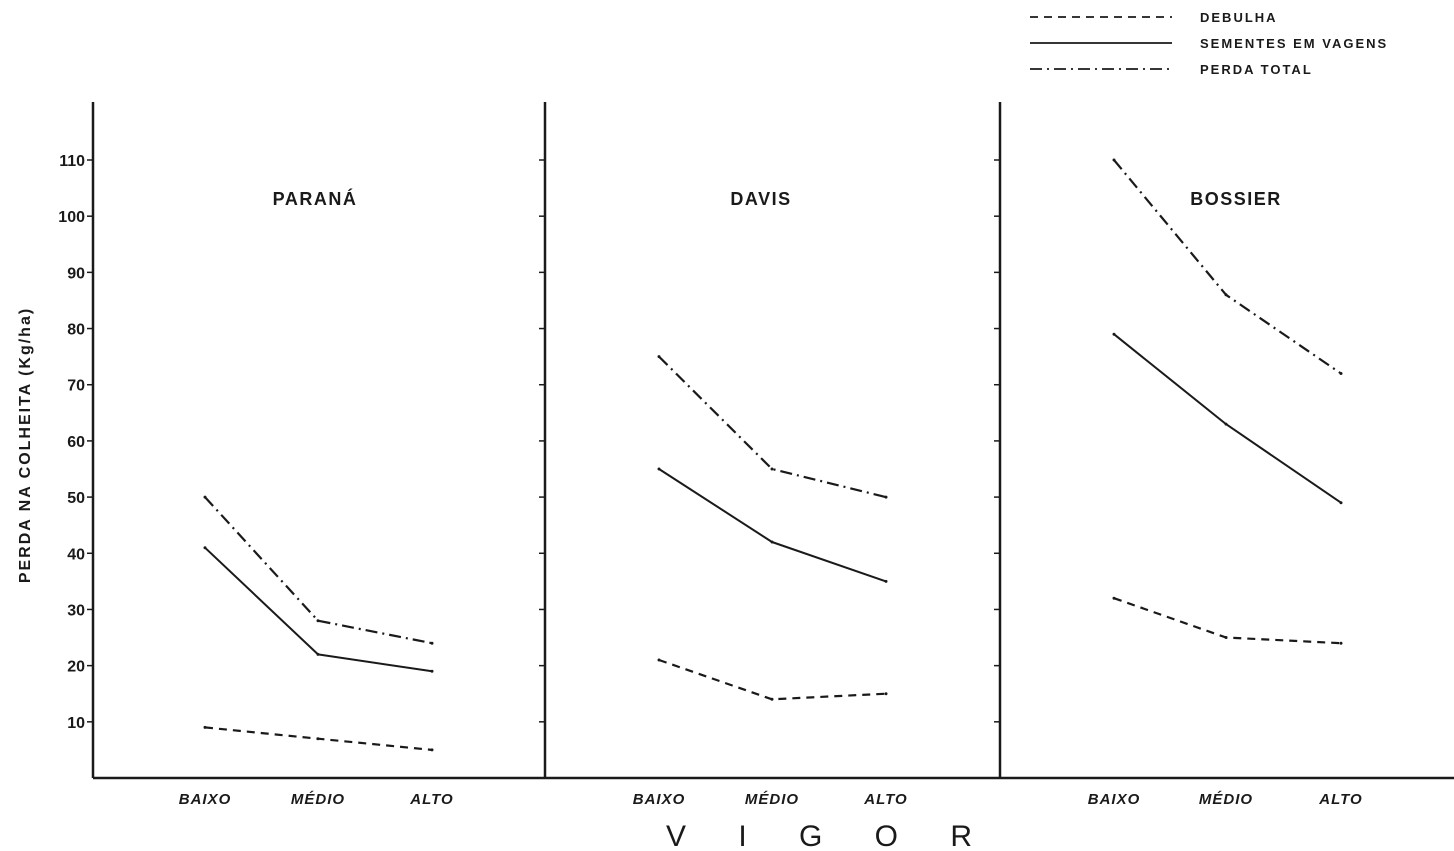 The width and height of the screenshot is (1454, 851). I want to click on y-tick-label: 60, so click(76, 442).